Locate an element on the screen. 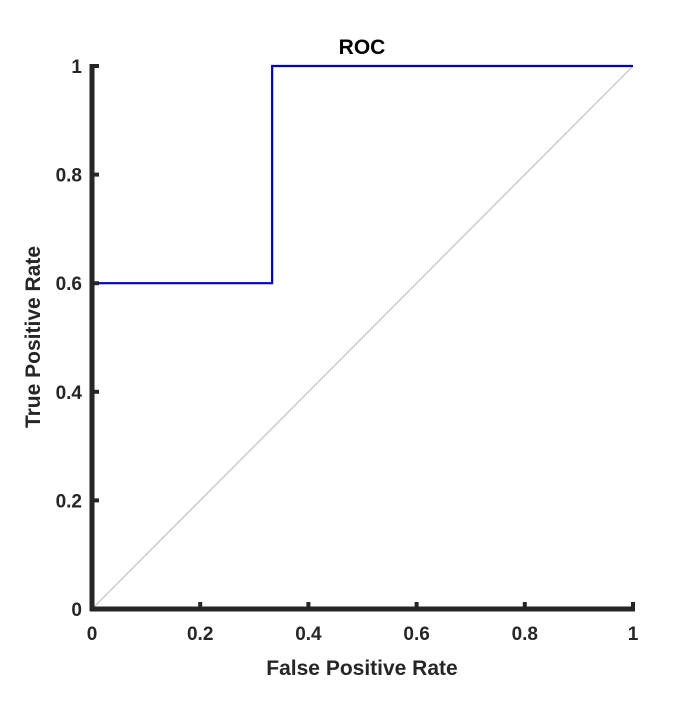 The width and height of the screenshot is (700, 705). y-axis-label: True Positive Rate is located at coordinates (33, 337).